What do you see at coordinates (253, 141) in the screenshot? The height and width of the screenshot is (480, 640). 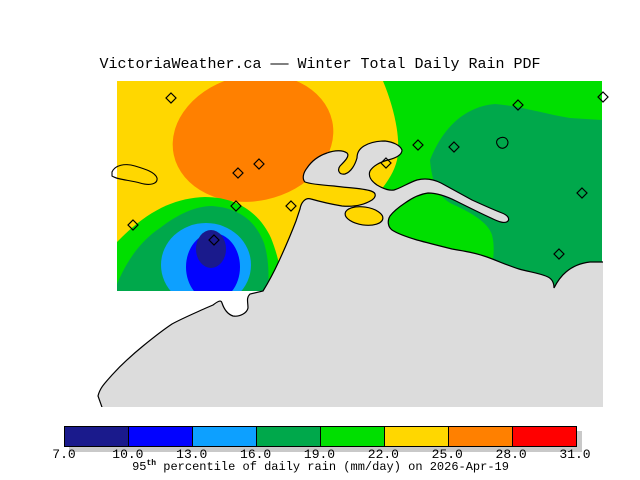 I see `field-orange-high` at bounding box center [253, 141].